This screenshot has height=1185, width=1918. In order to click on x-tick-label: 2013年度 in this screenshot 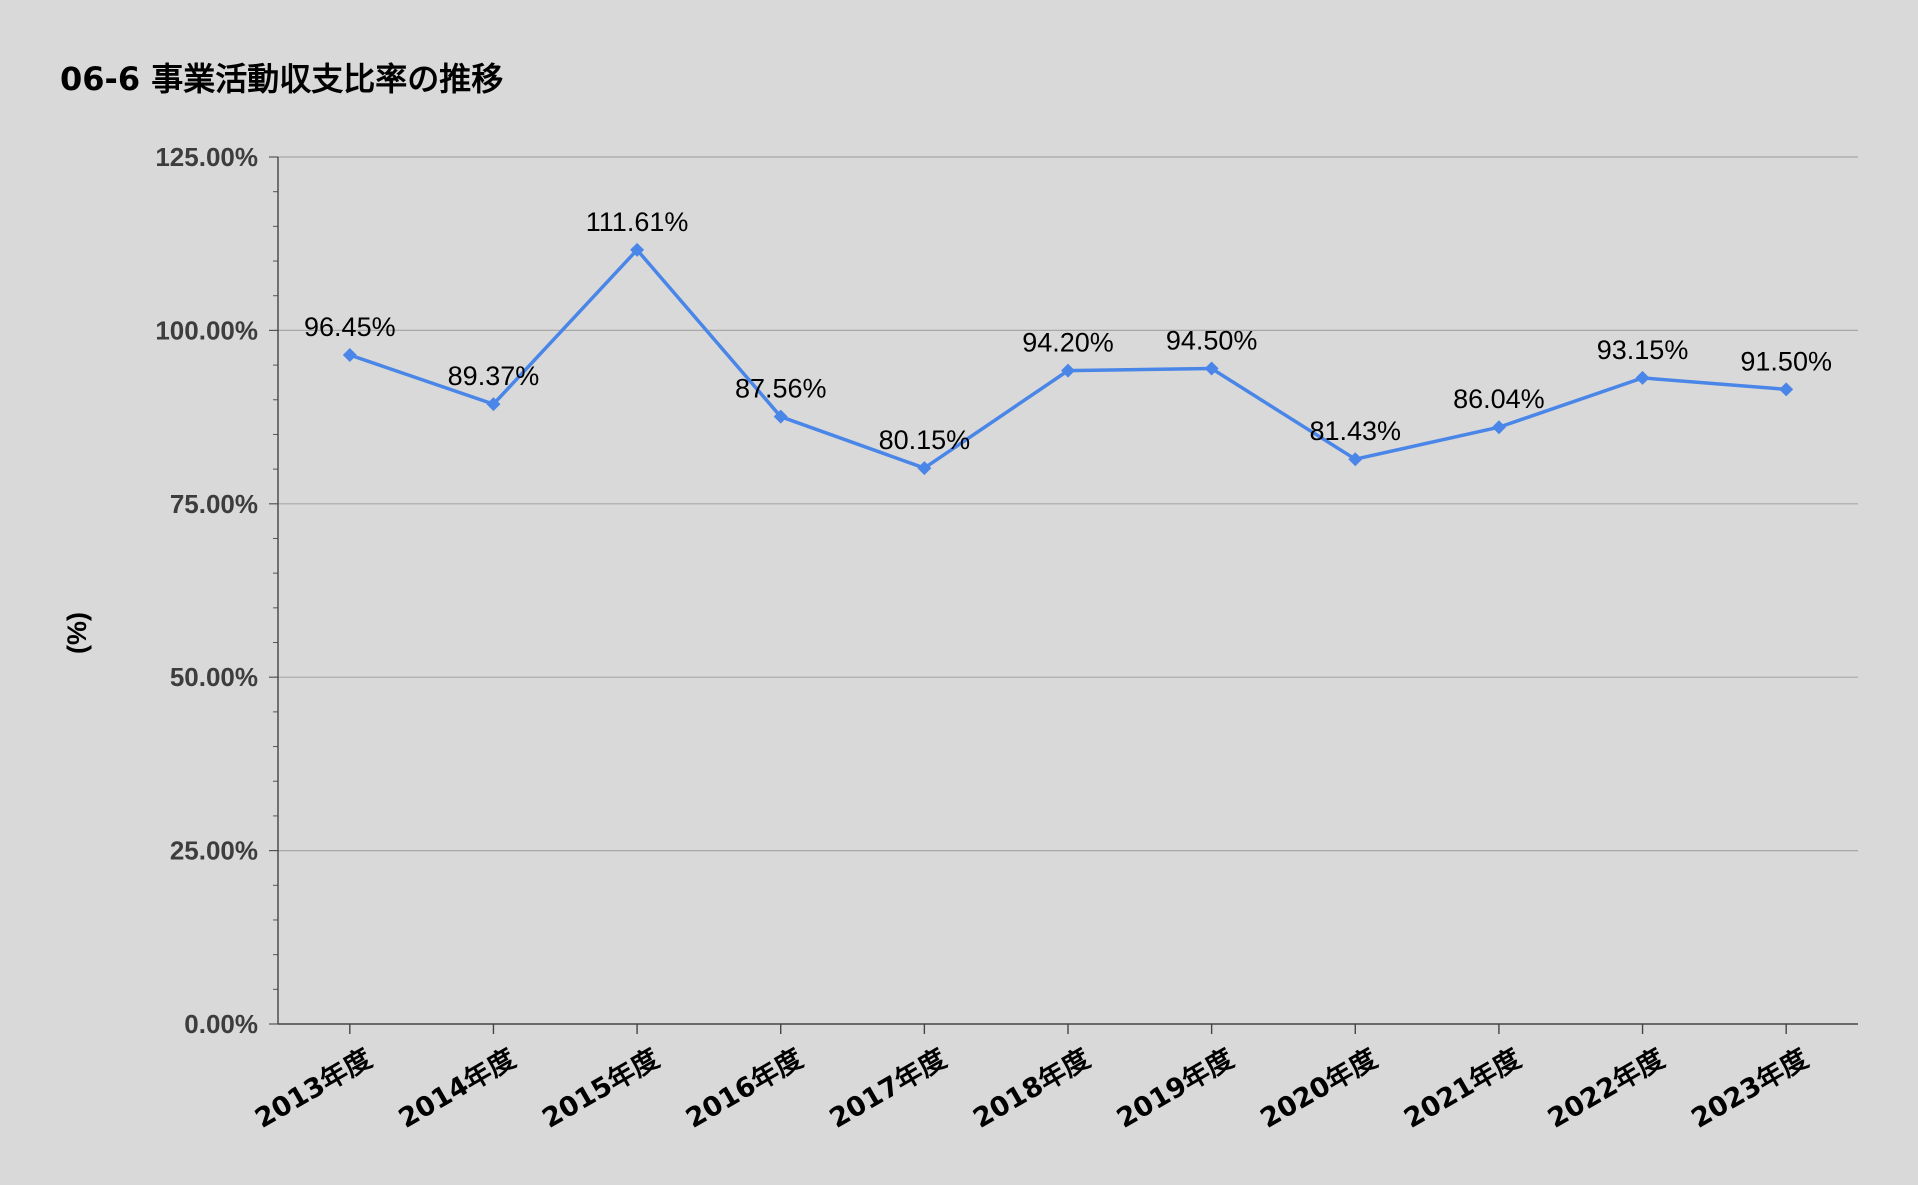, I will do `click(313, 1088)`.